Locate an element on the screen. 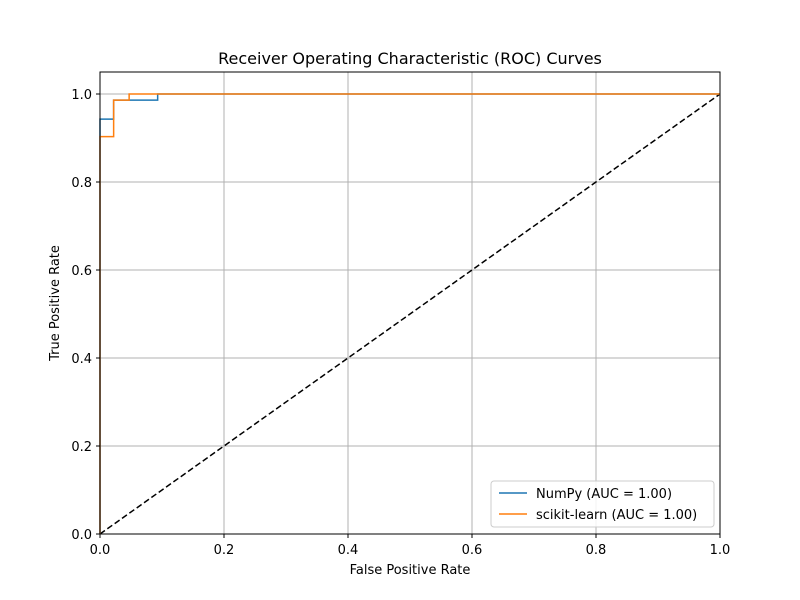 The height and width of the screenshot is (600, 800). y-tick-label: 0.8 is located at coordinates (81, 183).